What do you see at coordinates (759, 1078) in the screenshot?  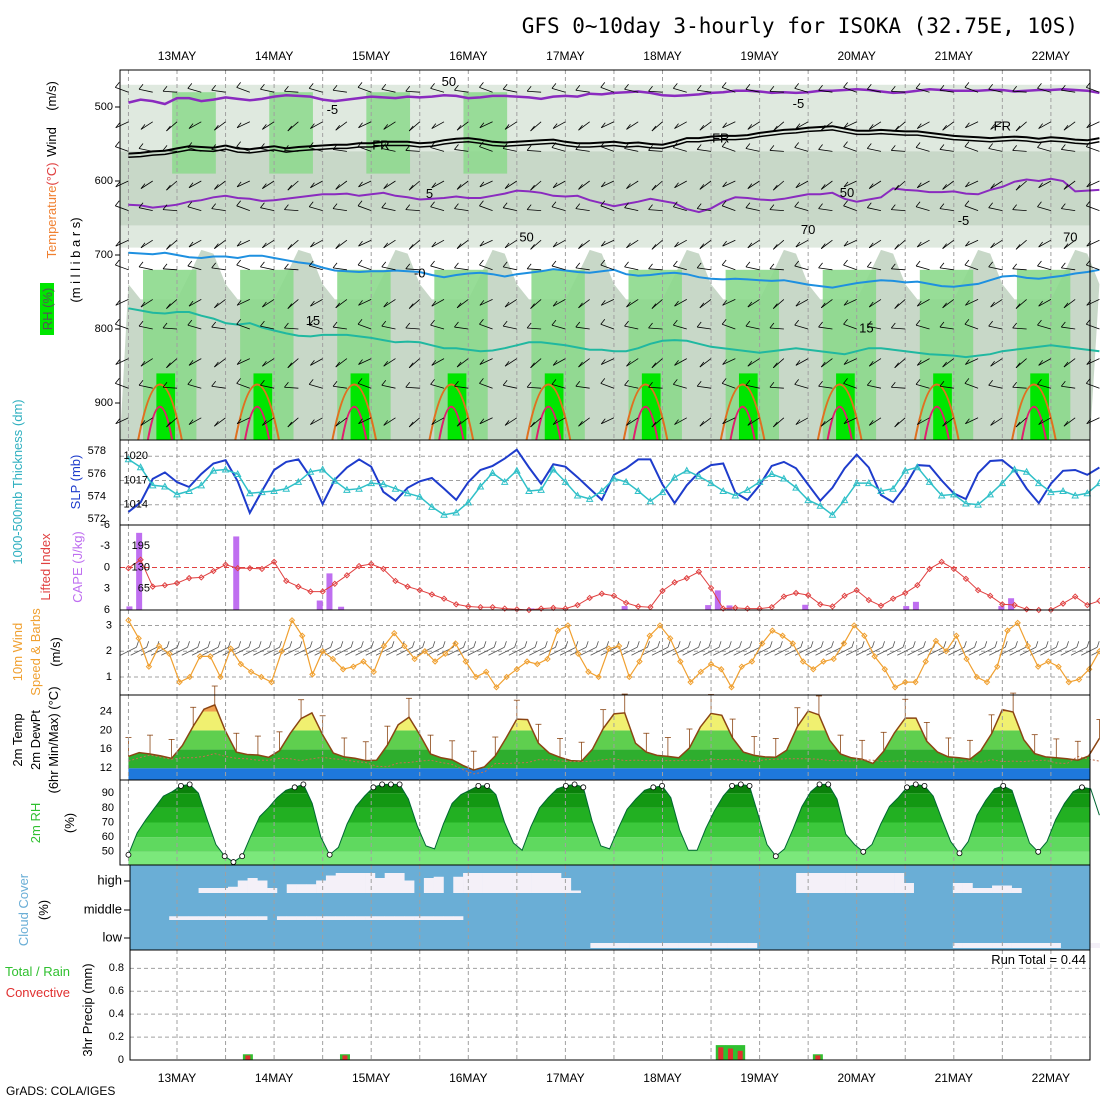 I see `date-label: 19MAY` at bounding box center [759, 1078].